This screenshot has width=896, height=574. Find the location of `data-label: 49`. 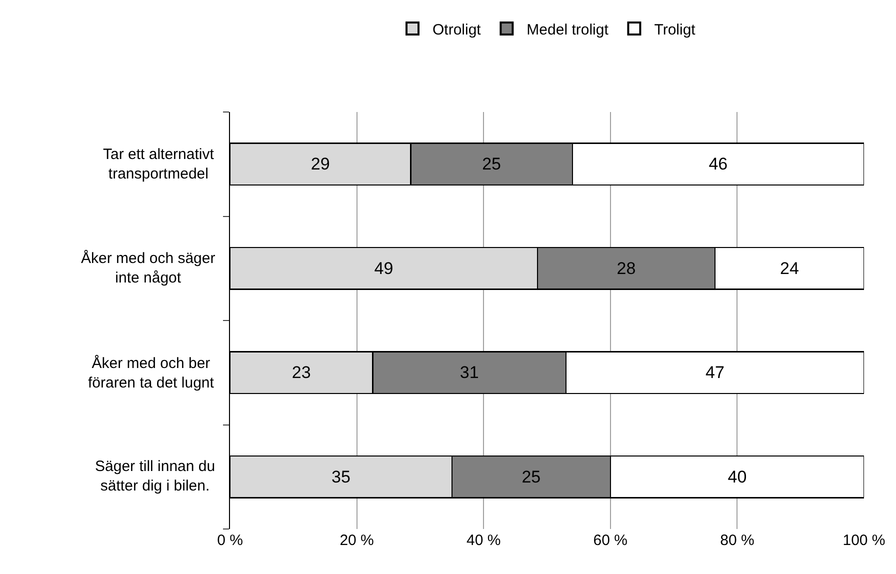

data-label: 49 is located at coordinates (384, 268).